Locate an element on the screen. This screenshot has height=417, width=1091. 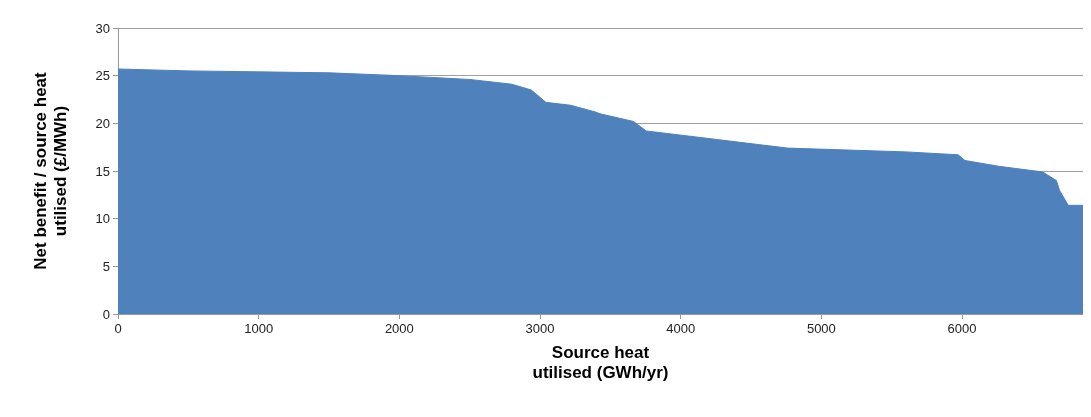
x-tick-label: 1000 is located at coordinates (259, 328).